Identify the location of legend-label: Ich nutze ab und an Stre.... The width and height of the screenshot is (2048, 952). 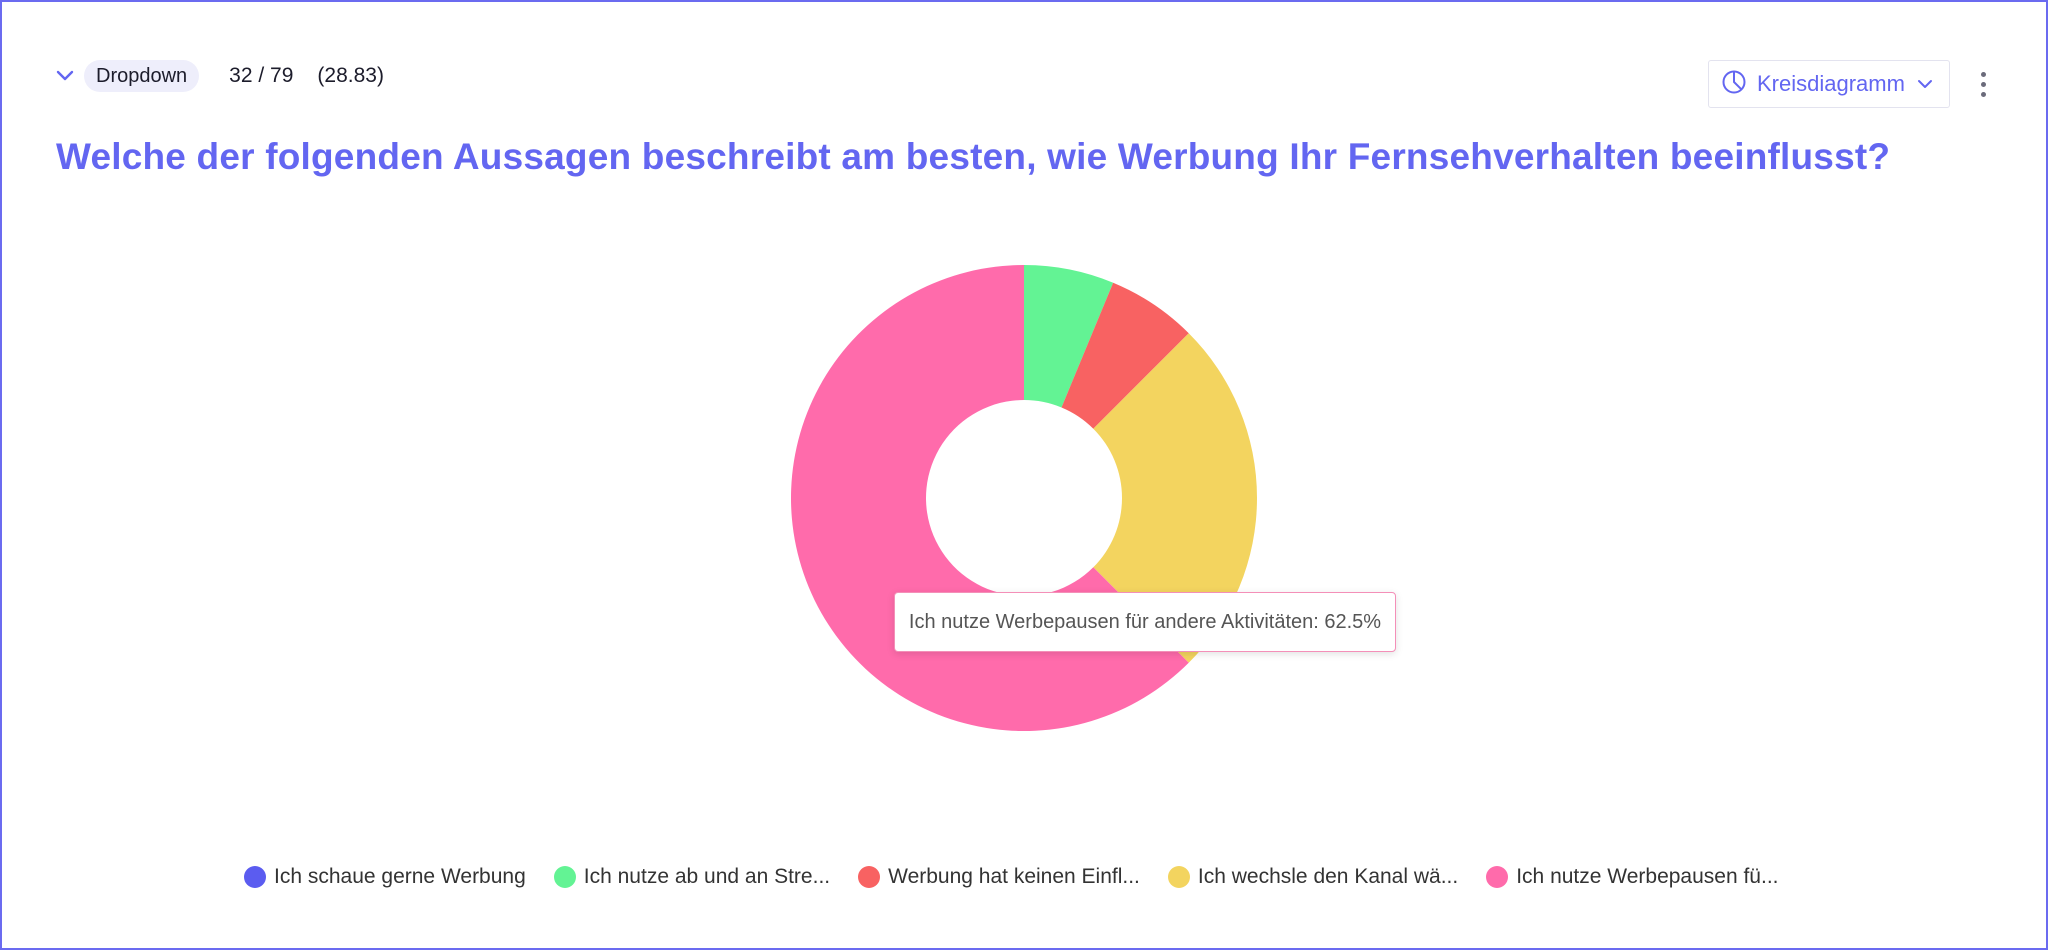
(707, 876).